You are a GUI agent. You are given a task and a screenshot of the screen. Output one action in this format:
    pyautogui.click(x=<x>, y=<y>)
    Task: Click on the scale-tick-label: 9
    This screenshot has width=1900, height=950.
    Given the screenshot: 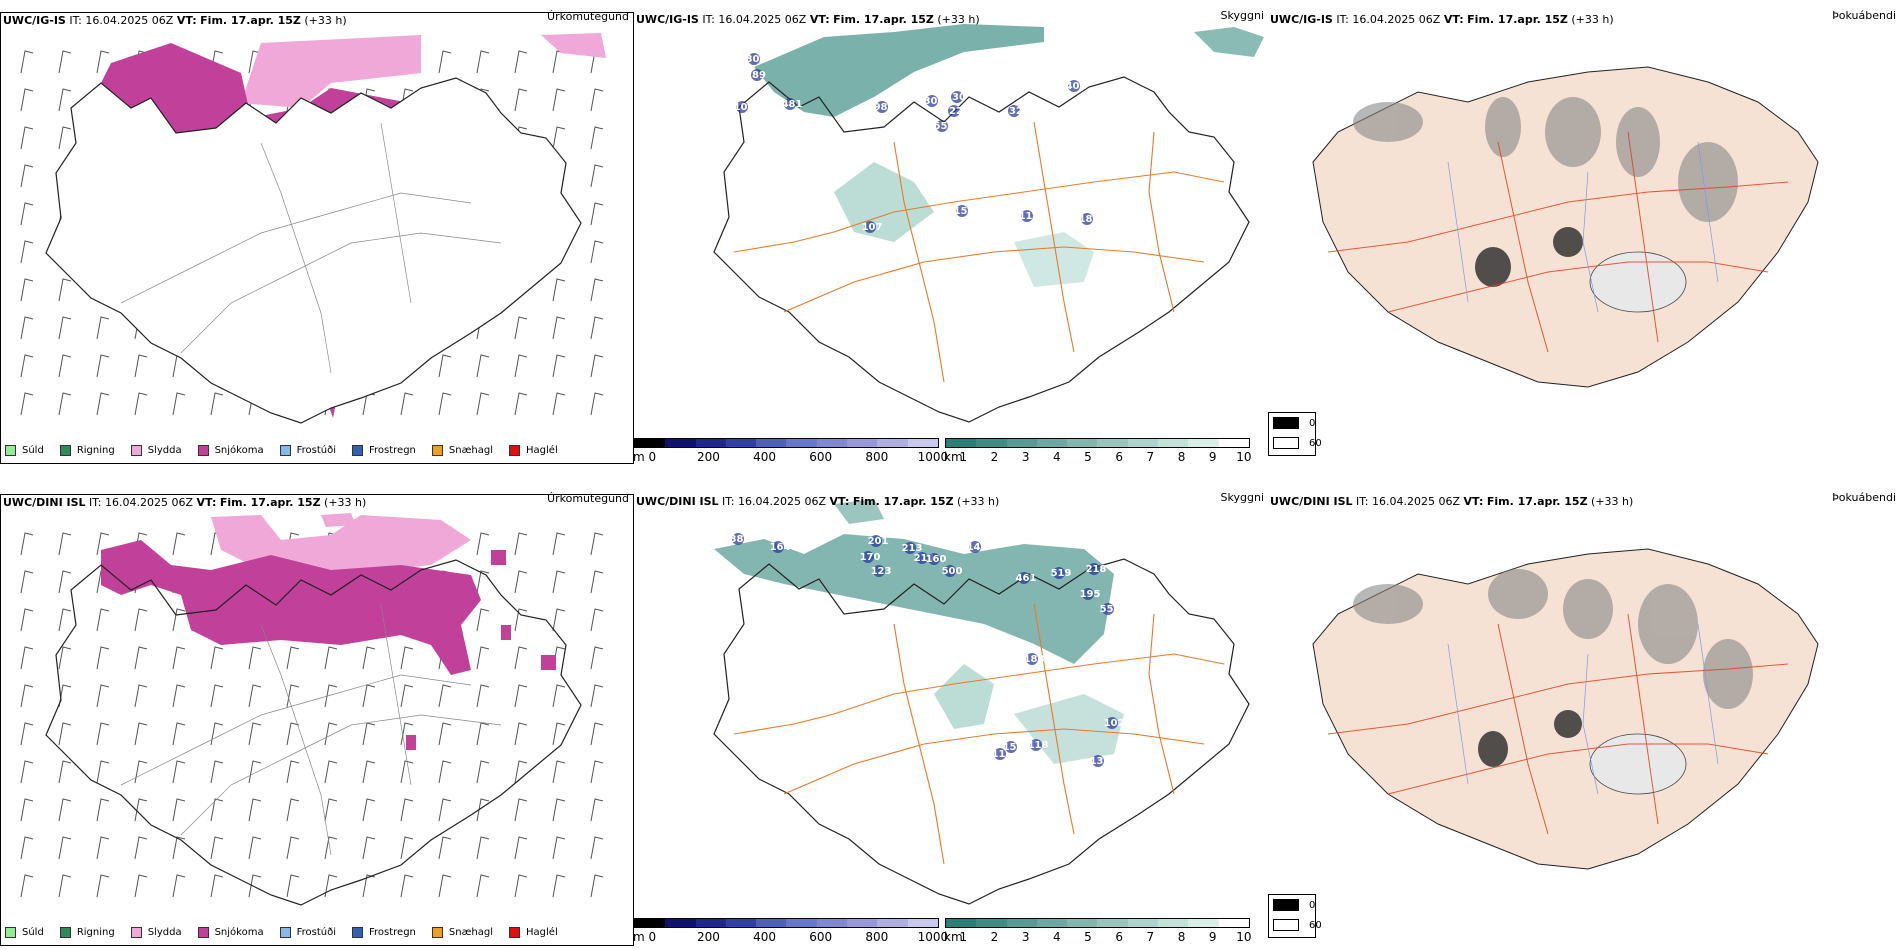 What is the action you would take?
    pyautogui.click(x=1212, y=937)
    